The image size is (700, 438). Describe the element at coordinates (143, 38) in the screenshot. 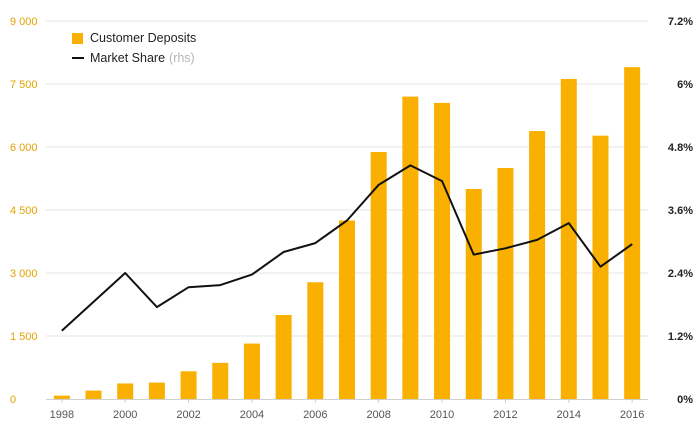

I see `legend-label-deposits: Customer Deposits` at that location.